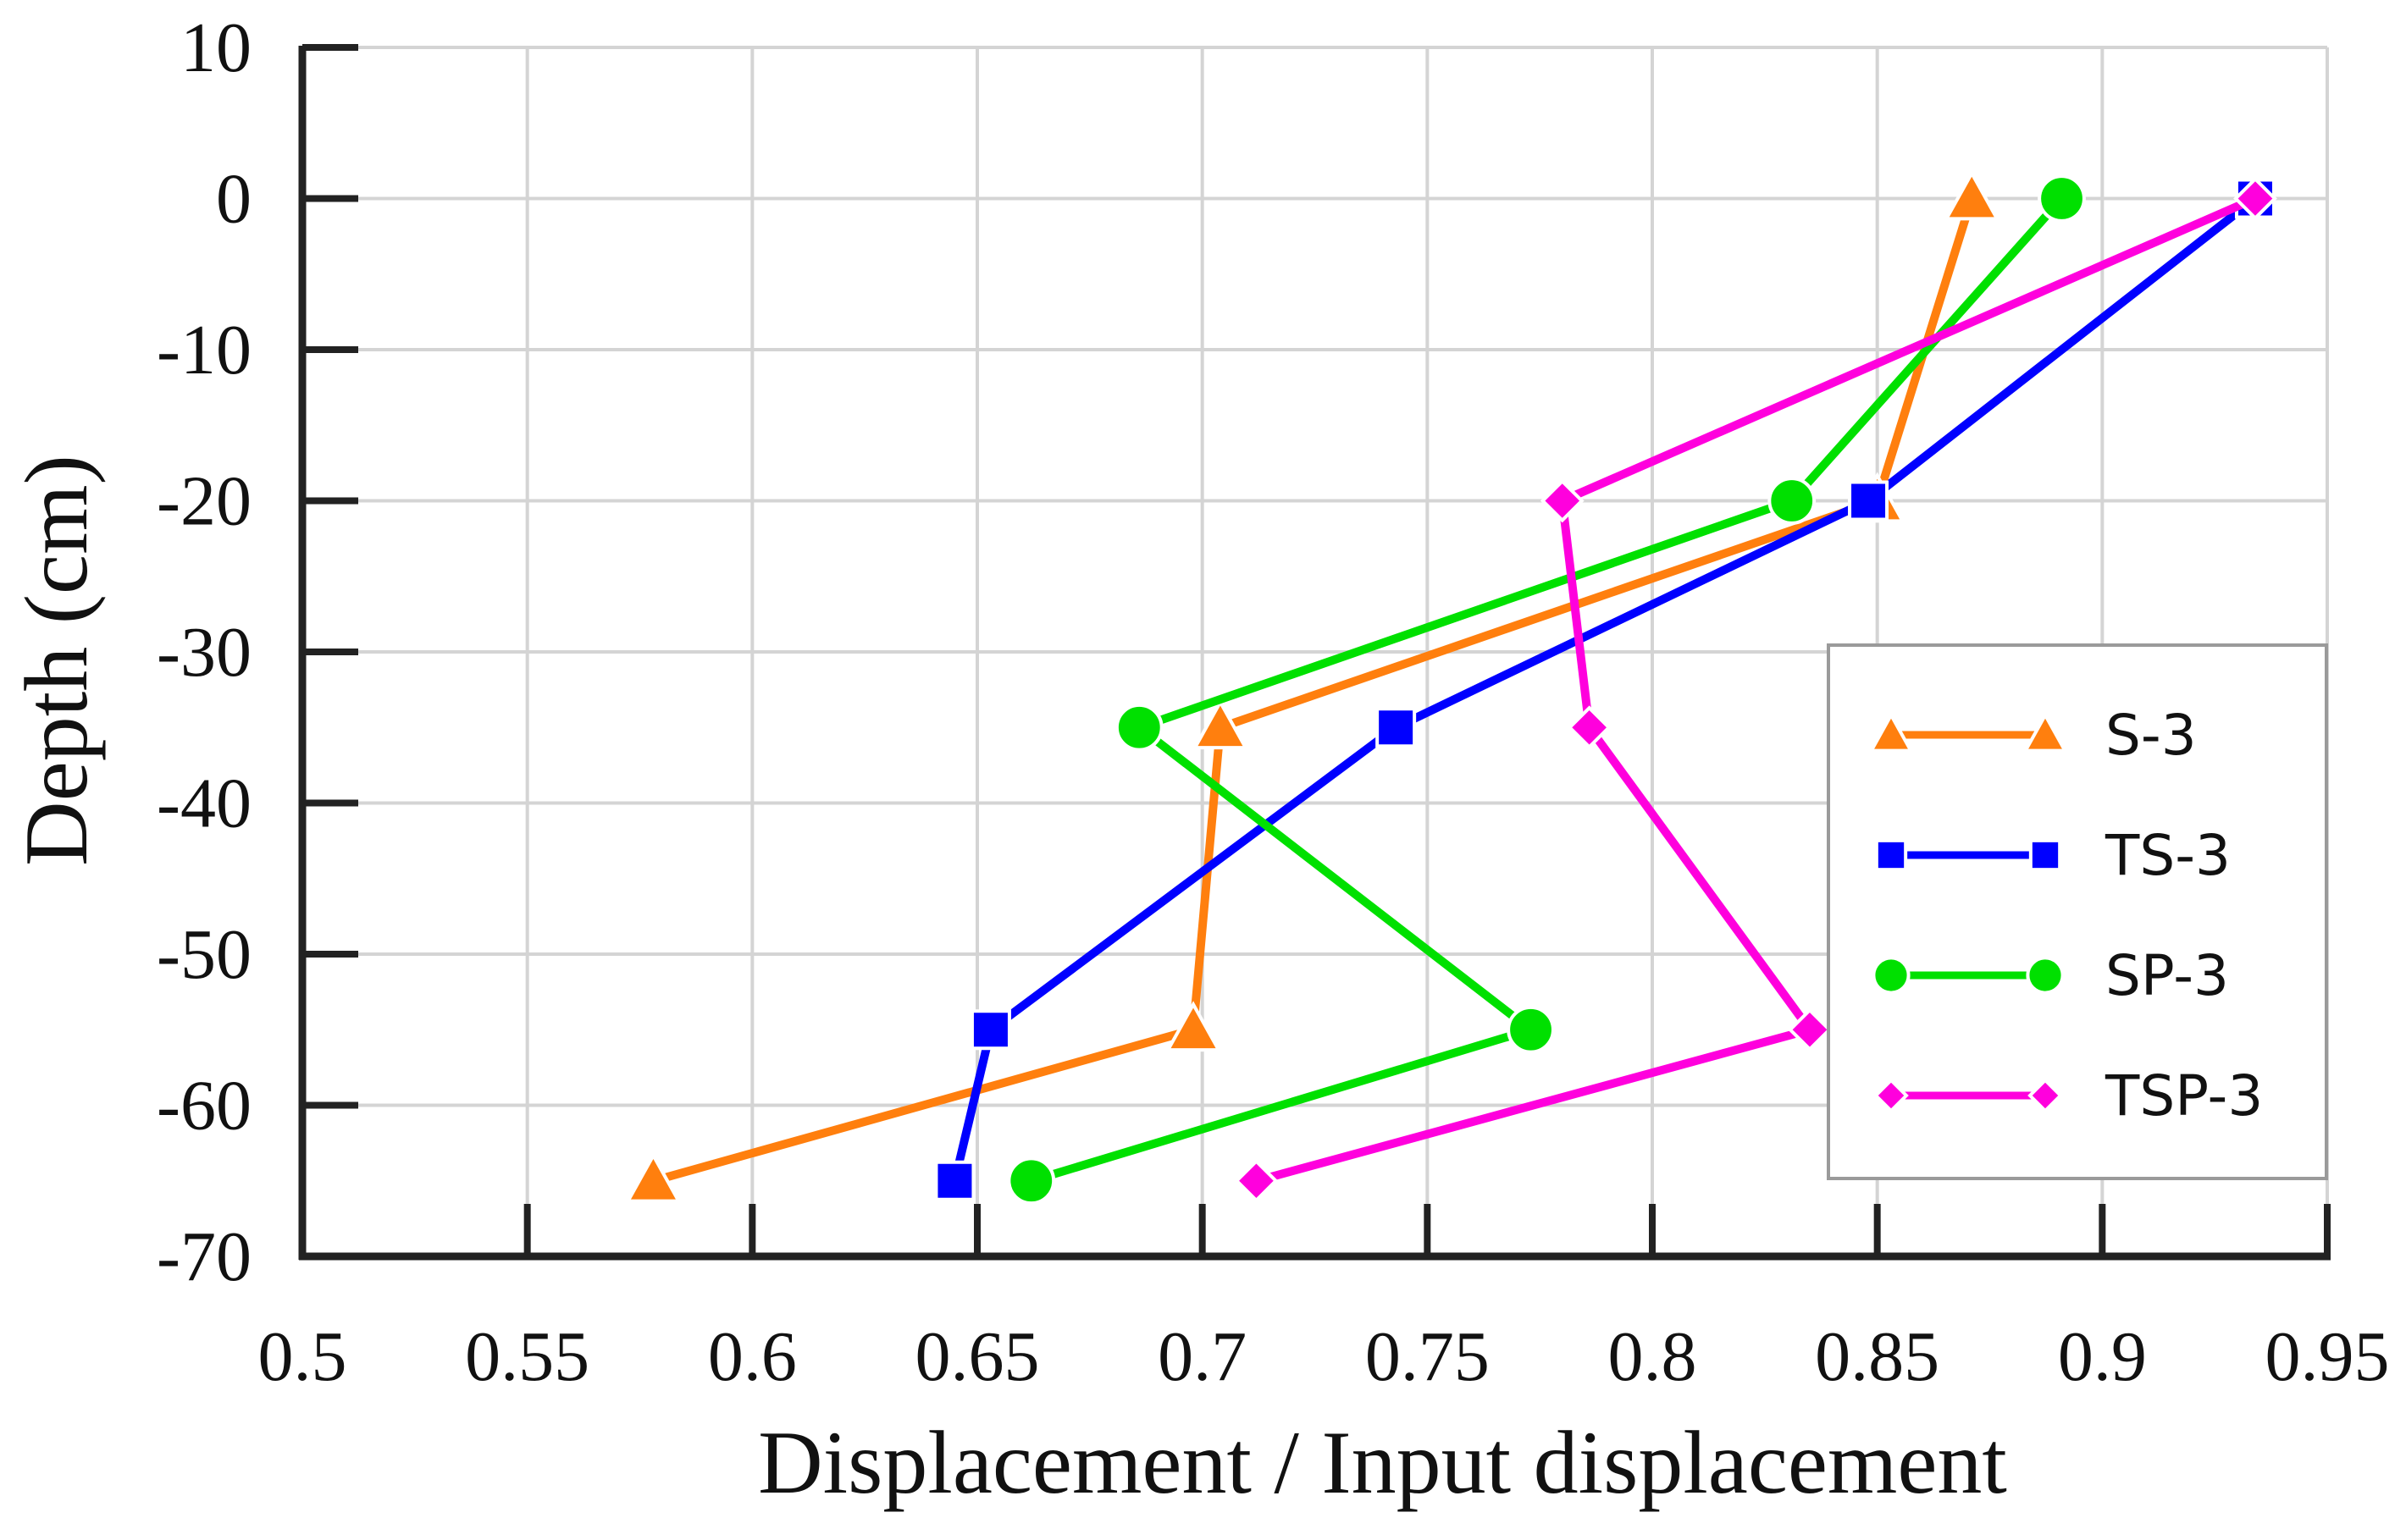 This screenshot has height=1540, width=2406. What do you see at coordinates (204, 350) in the screenshot?
I see `y-tick-label: -10` at bounding box center [204, 350].